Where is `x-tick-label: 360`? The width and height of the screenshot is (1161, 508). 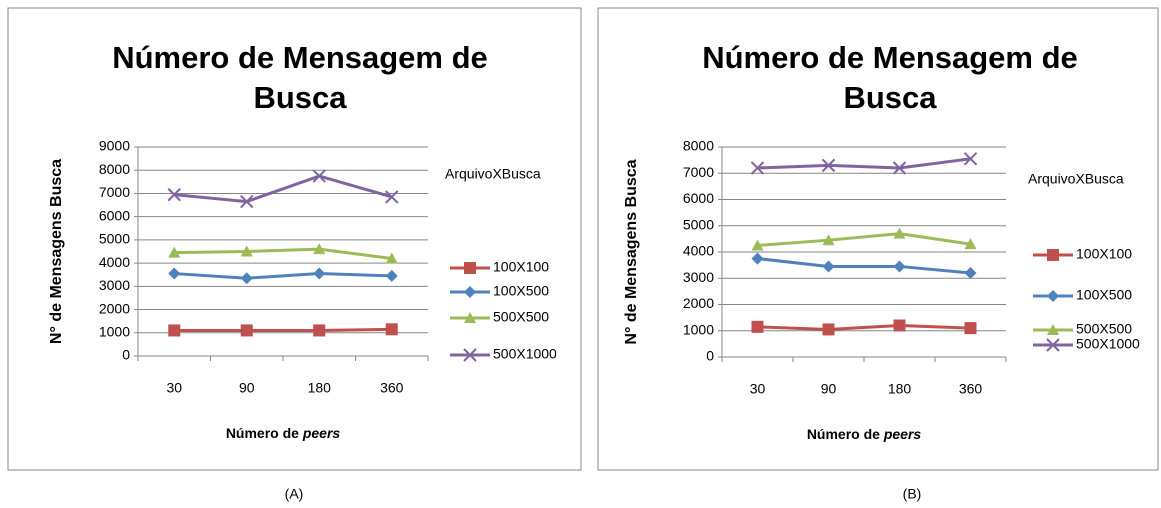 x-tick-label: 360 is located at coordinates (971, 389).